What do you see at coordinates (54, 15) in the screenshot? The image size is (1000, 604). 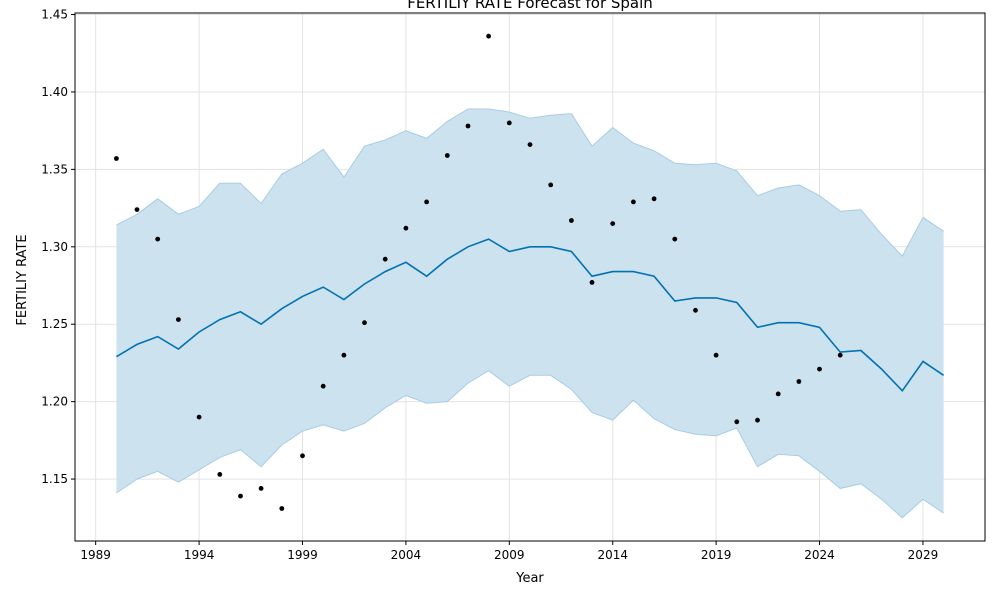 I see `y-tick-label: 1.45` at bounding box center [54, 15].